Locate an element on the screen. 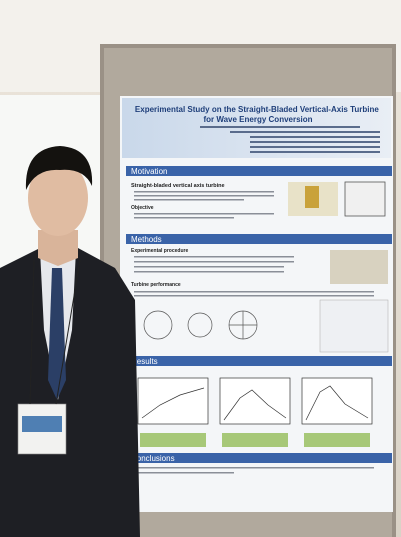  subheading: Objective is located at coordinates (142, 208).